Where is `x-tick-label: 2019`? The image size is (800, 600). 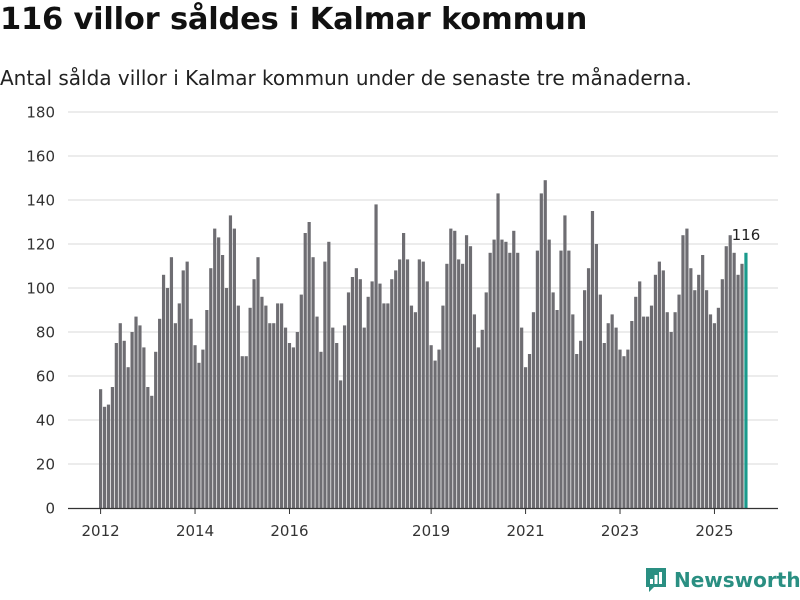
x-tick-label: 2019 is located at coordinates (431, 531).